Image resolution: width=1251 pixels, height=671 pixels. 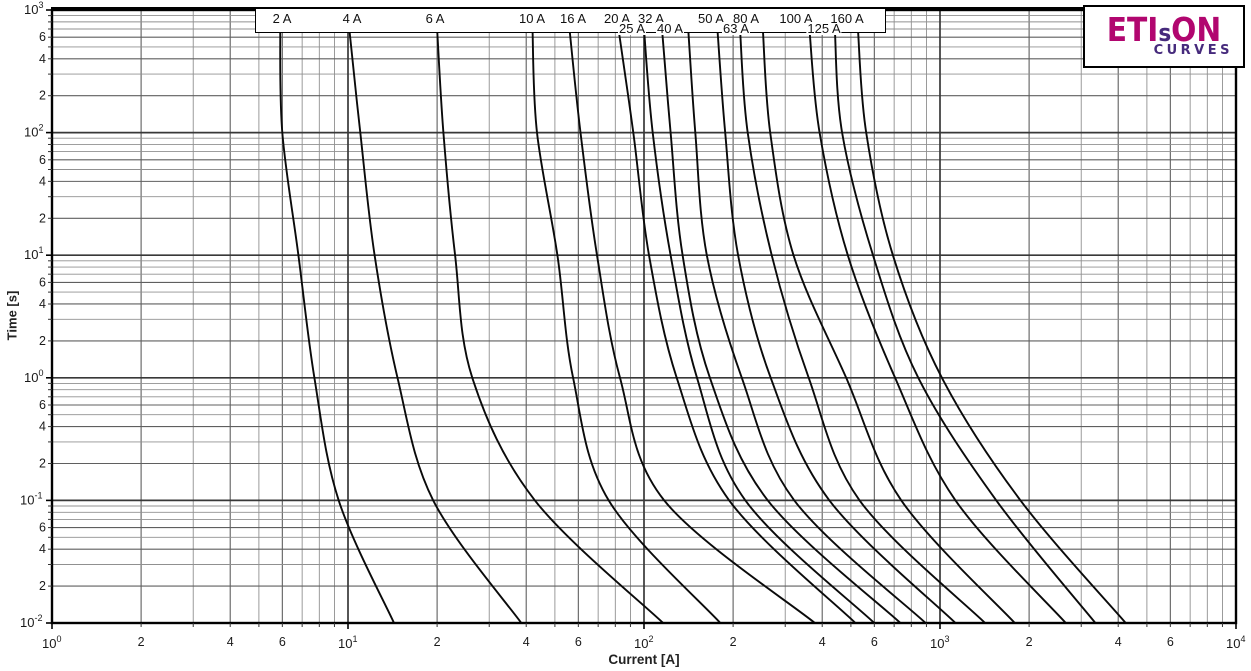 I want to click on x-axis-tick-label: 10², so click(x=643, y=642).